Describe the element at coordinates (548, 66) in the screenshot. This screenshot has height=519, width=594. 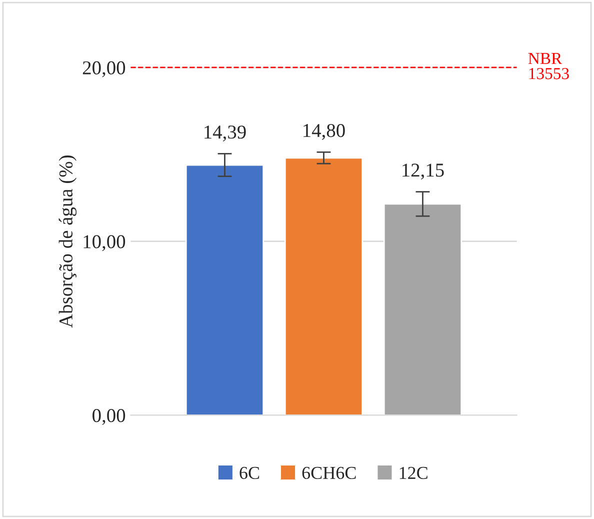
I see `ref-line-label: NBR 13553` at that location.